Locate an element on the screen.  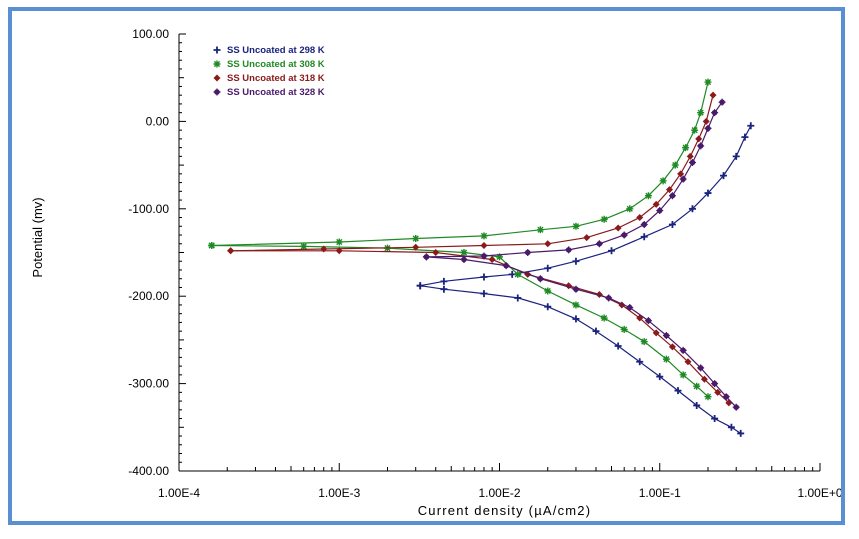
x-tick-label: 1.00E-3 is located at coordinates (339, 493).